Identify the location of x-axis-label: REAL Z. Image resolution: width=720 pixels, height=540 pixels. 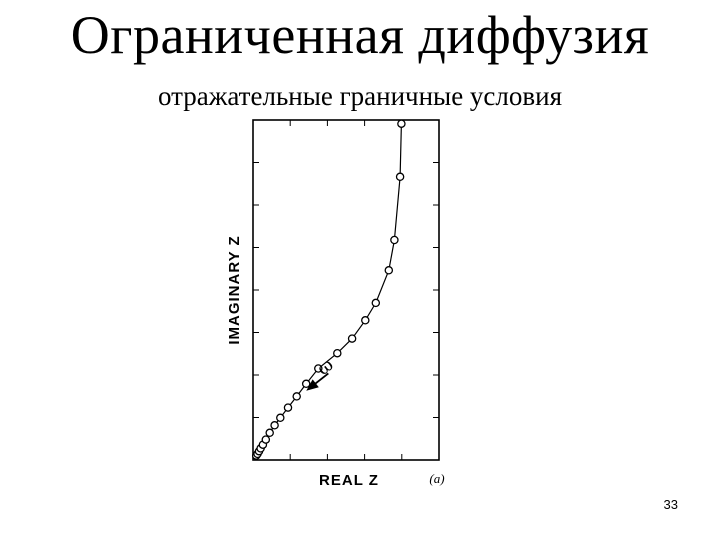
(349, 480).